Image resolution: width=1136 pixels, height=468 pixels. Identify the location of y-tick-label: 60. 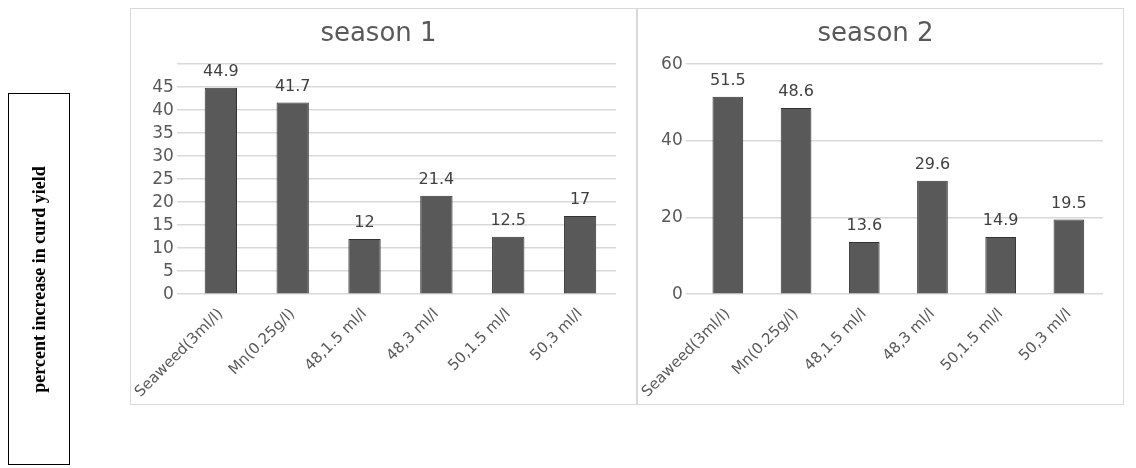
(672, 62).